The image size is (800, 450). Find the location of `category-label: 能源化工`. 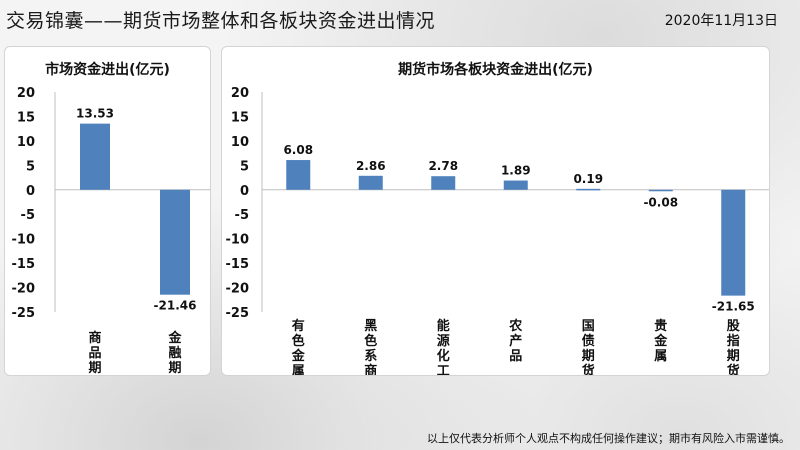

category-label: 能源化工 is located at coordinates (443, 346).